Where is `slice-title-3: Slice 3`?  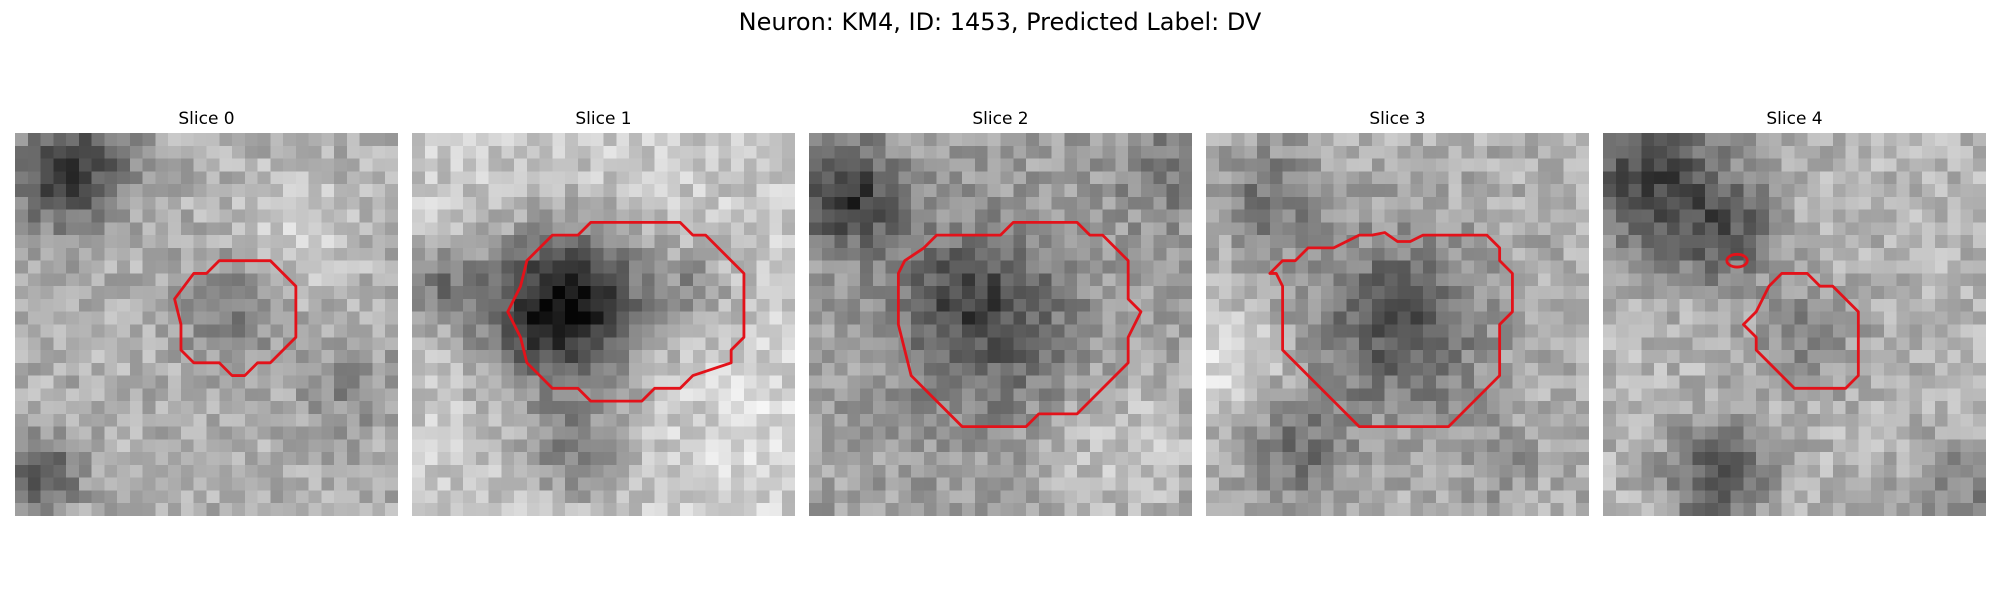 slice-title-3: Slice 3 is located at coordinates (1397, 119).